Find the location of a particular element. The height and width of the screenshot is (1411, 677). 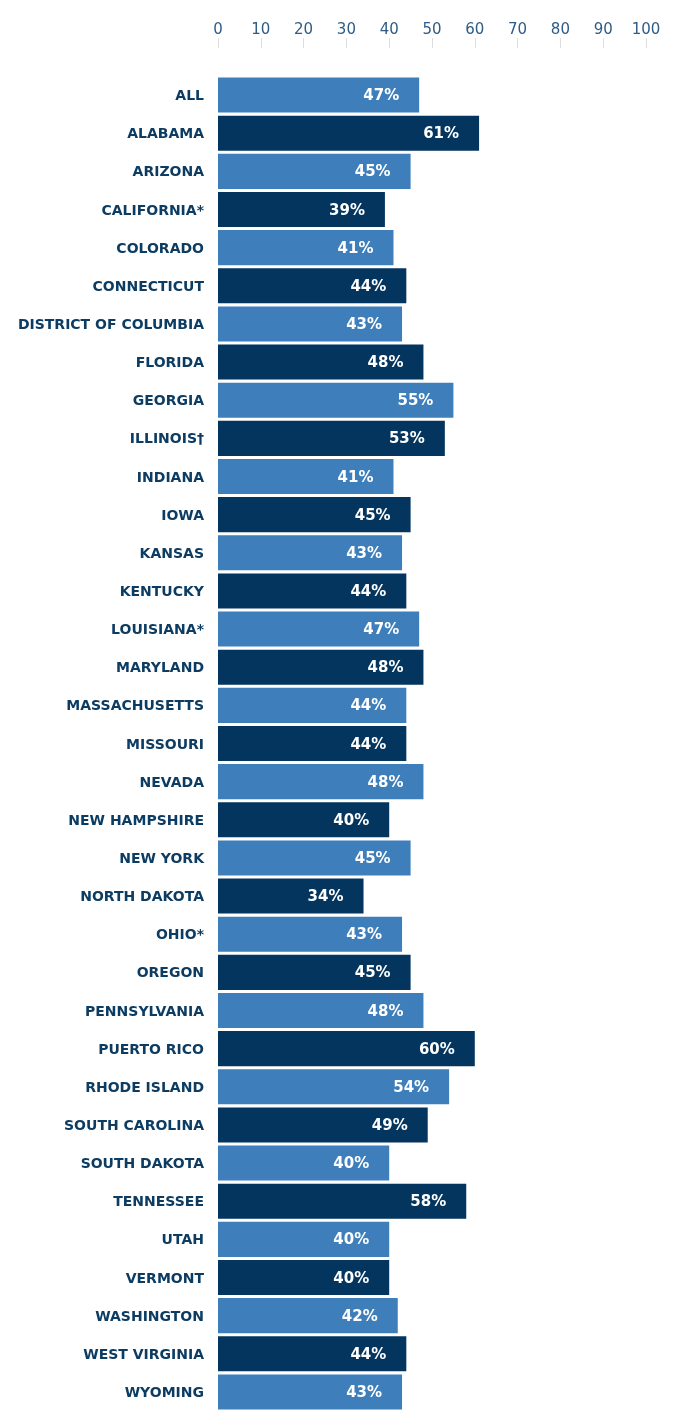

x-tick-label: 80 is located at coordinates (560, 28).